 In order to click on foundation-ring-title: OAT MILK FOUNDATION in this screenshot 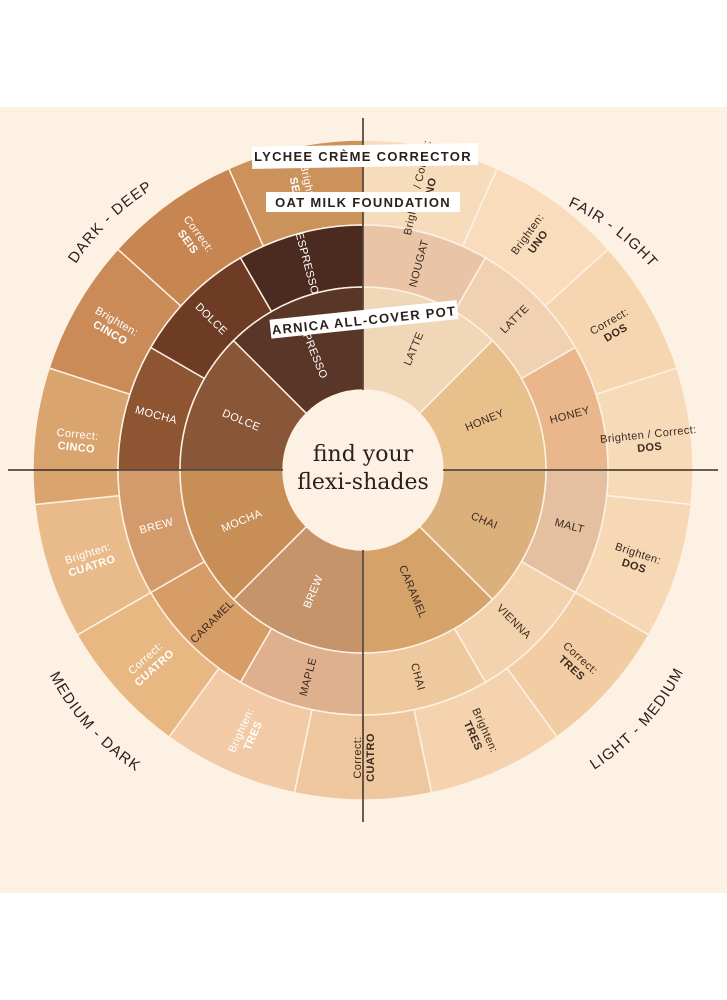, I will do `click(363, 202)`.